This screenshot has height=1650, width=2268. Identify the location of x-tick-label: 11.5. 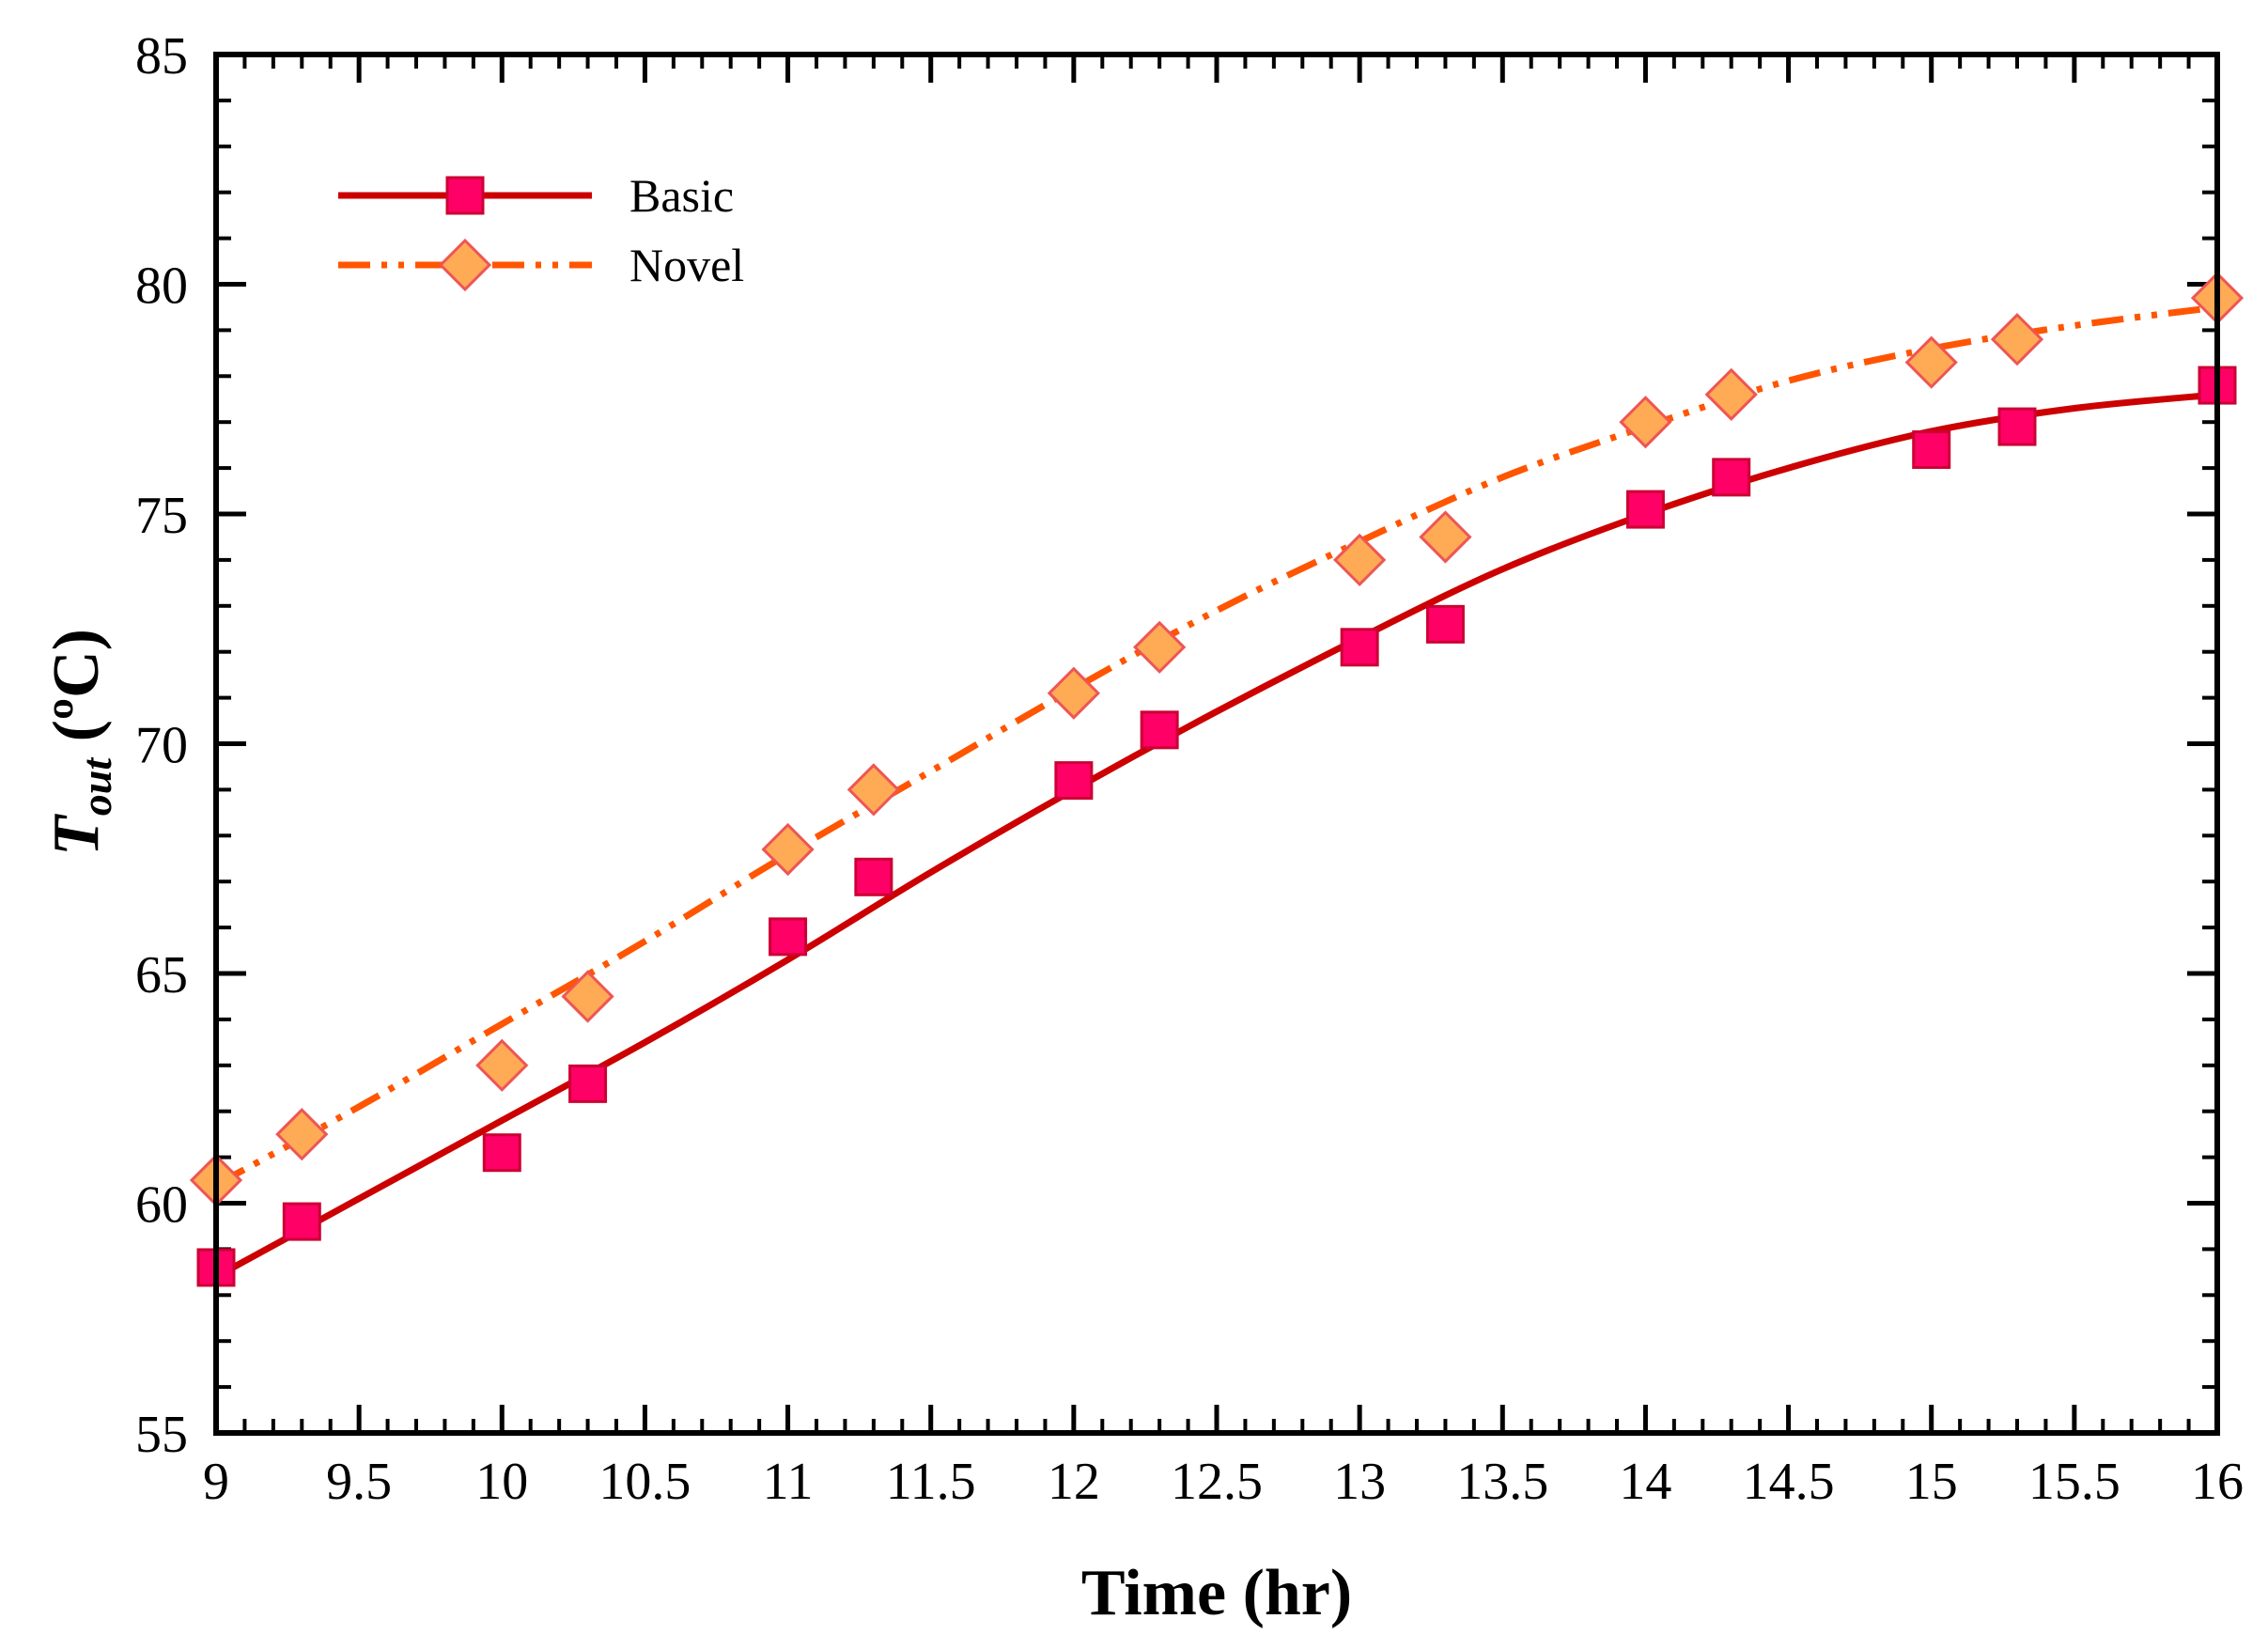
(931, 1482).